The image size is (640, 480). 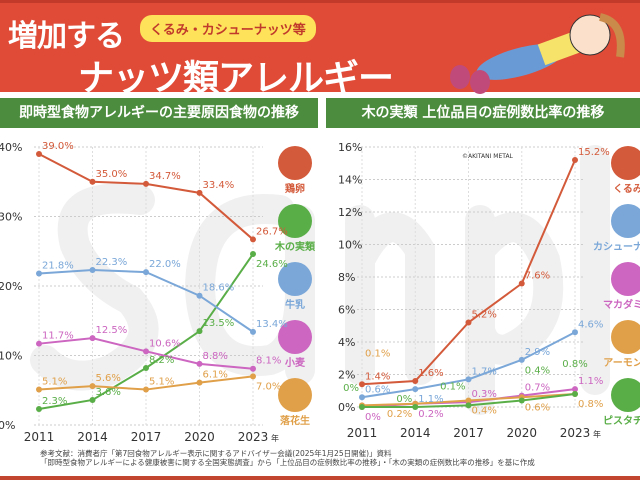 What do you see at coordinates (346, 375) in the screenshot?
I see `y-tick-label: 2%` at bounding box center [346, 375].